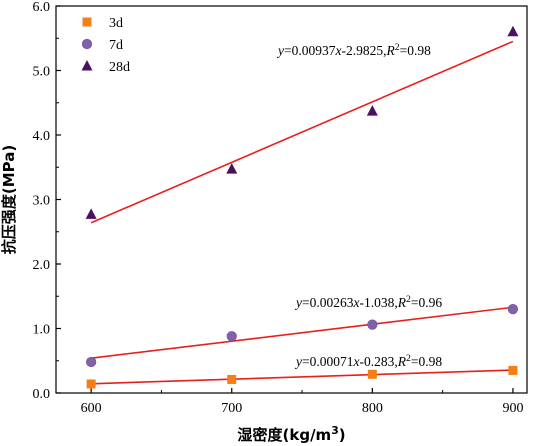 The image size is (534, 446). I want to click on x-tick-label: 800, so click(372, 408).